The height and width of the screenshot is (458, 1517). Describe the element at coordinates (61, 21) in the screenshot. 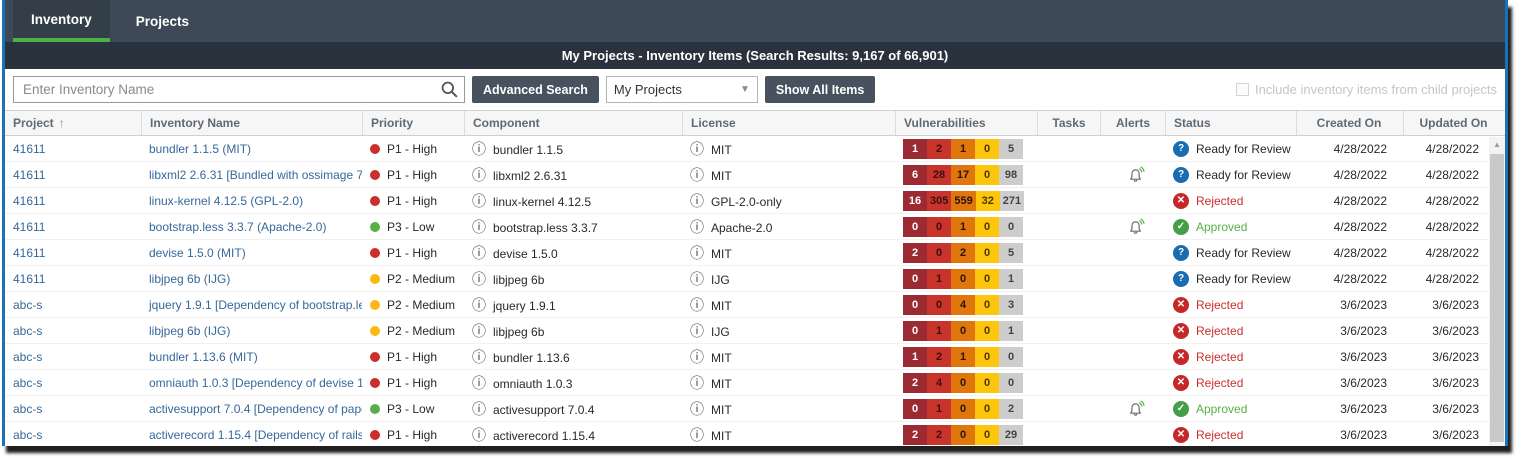

I see `tab-inventory: Inventory` at that location.